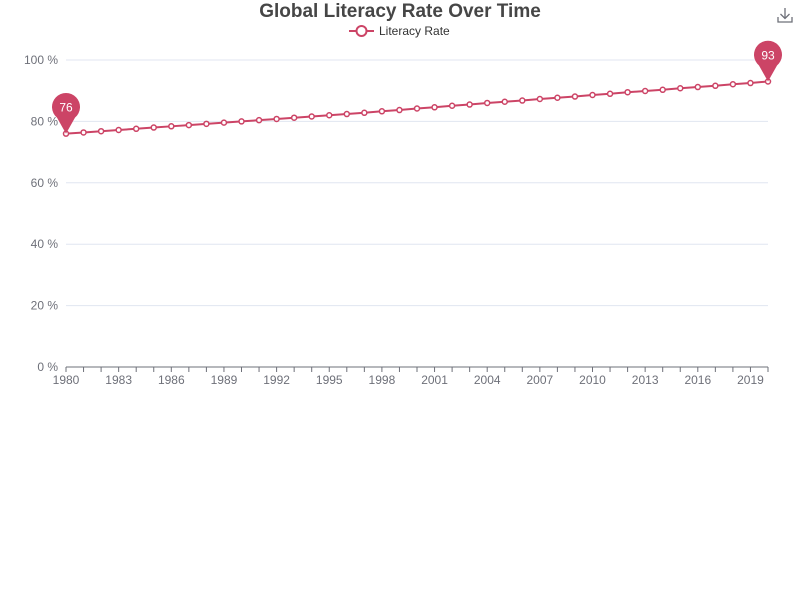  What do you see at coordinates (66, 108) in the screenshot?
I see `pin-label-min: 76` at bounding box center [66, 108].